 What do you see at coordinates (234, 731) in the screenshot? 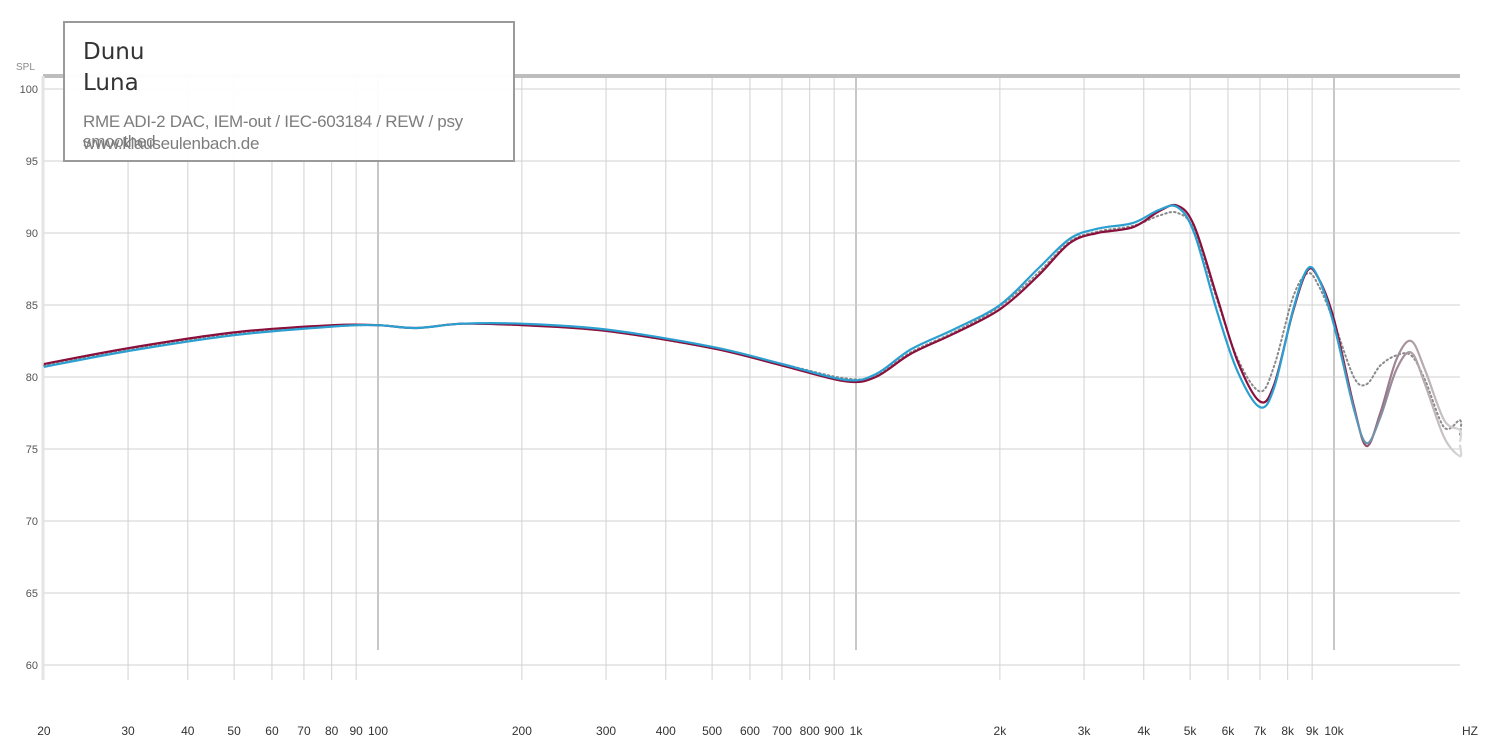
I see `x-tick-label: 50` at bounding box center [234, 731].